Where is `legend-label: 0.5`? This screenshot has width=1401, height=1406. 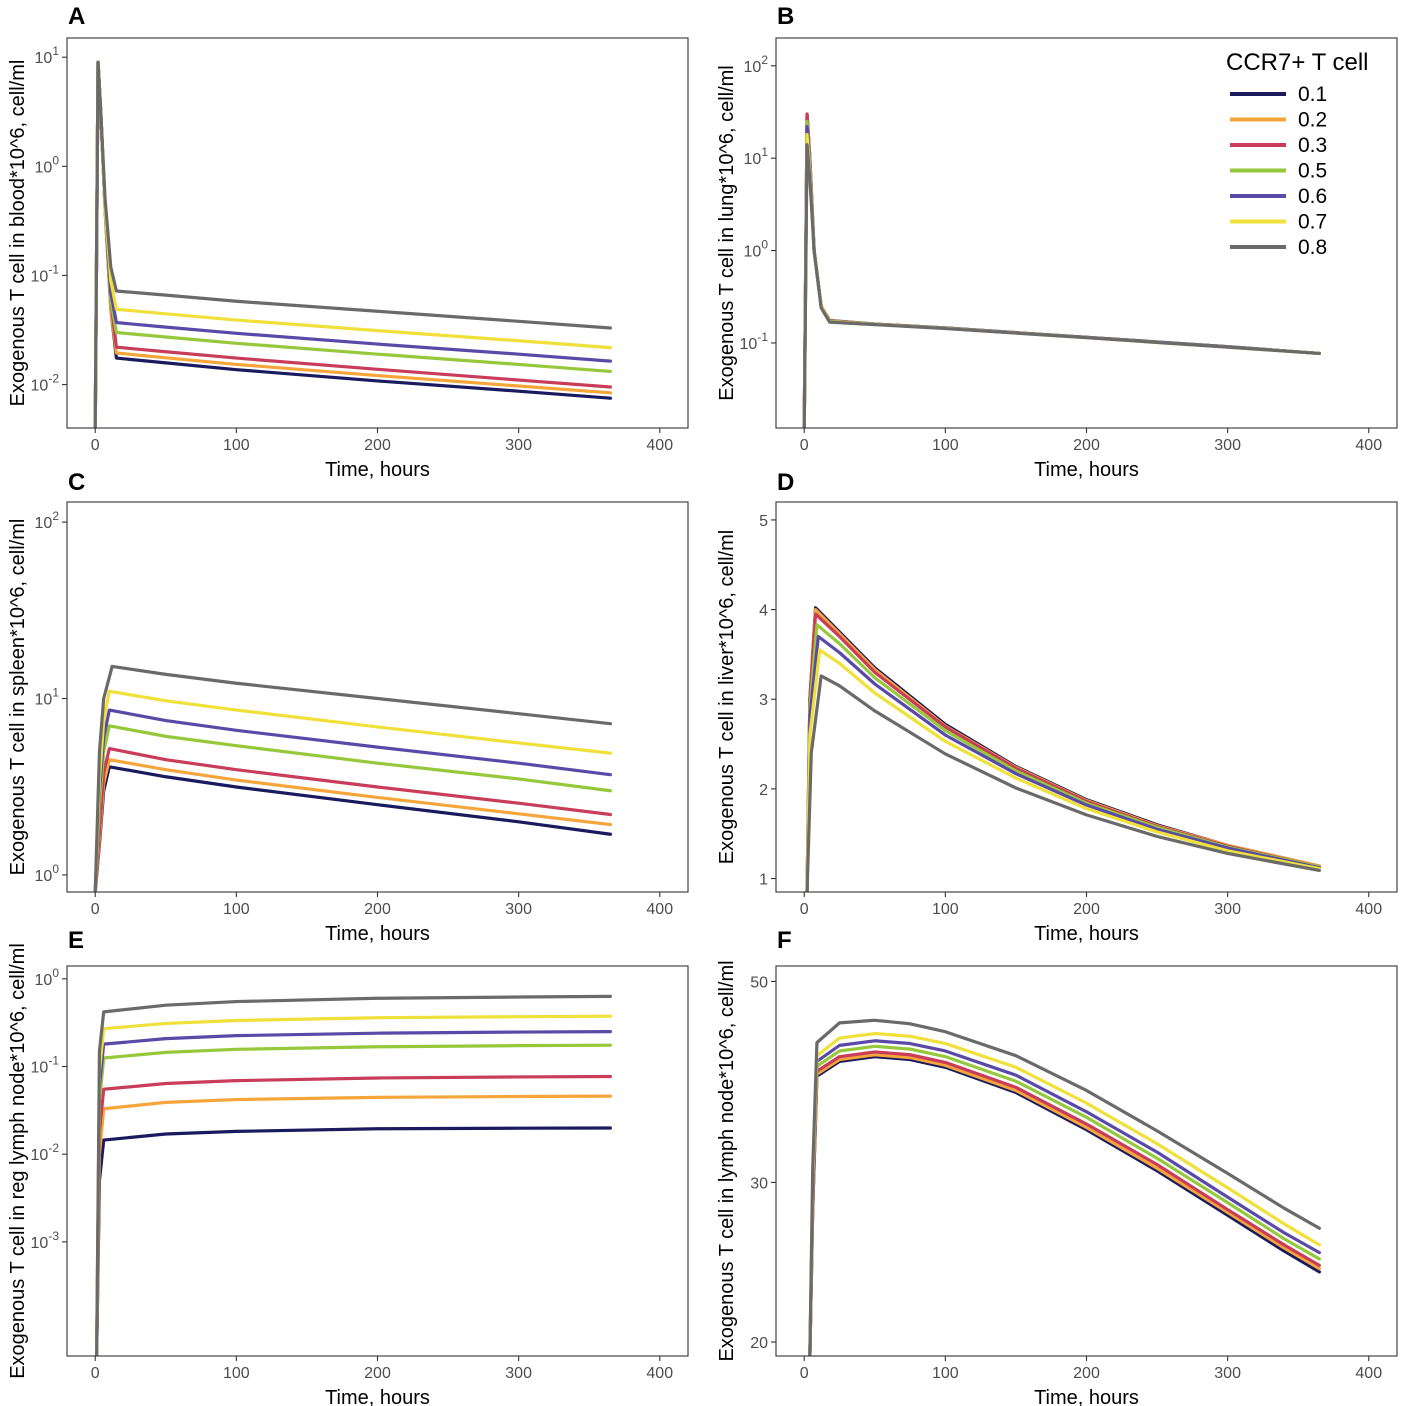 legend-label: 0.5 is located at coordinates (1312, 171).